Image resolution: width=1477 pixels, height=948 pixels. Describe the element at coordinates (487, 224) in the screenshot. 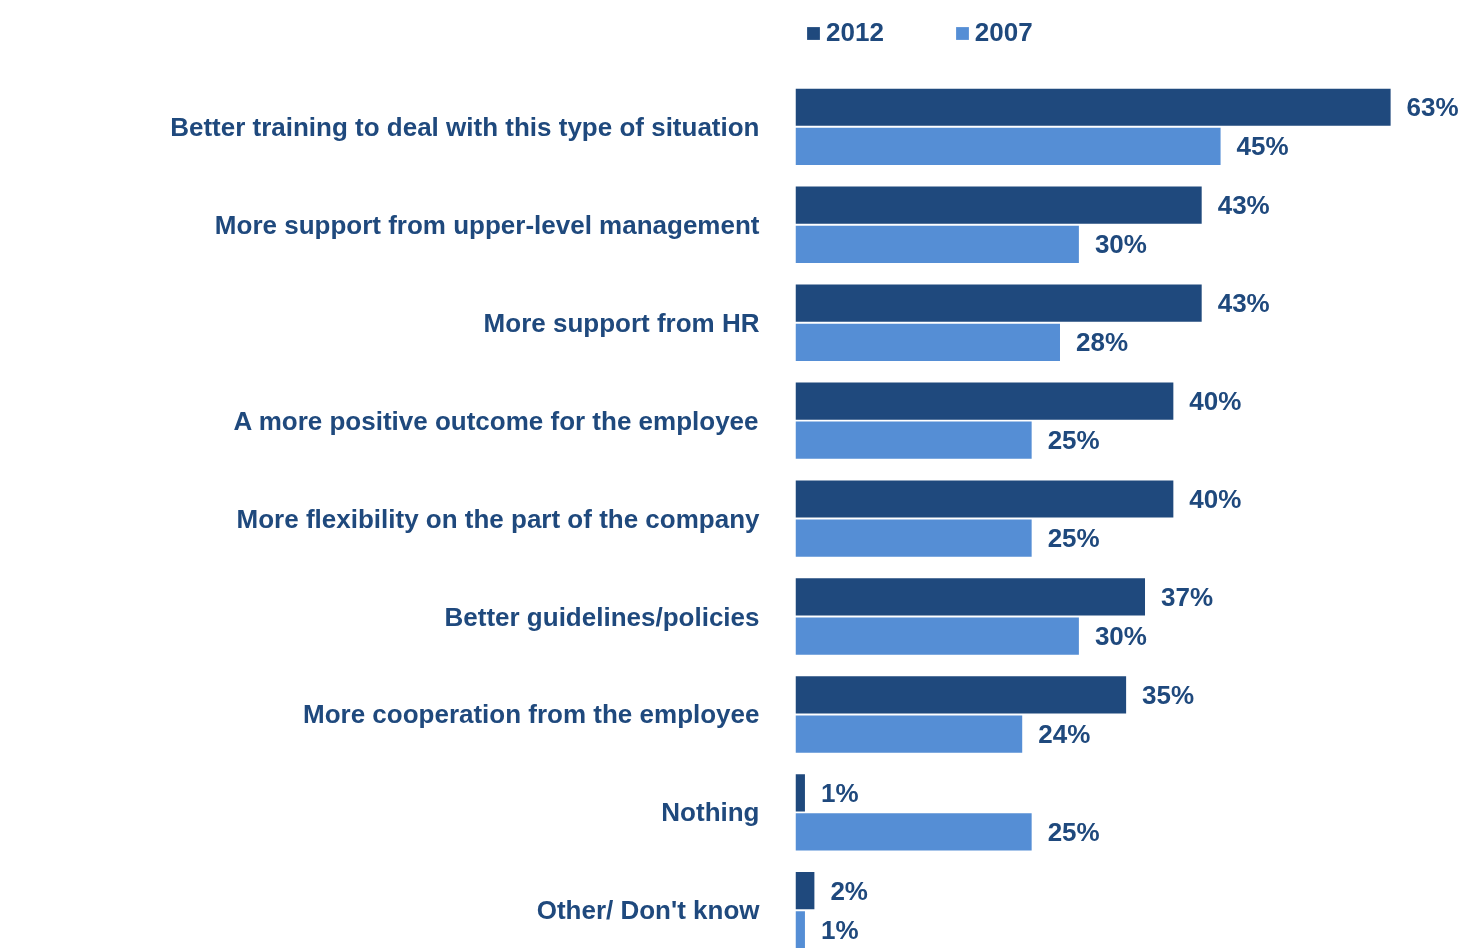

I see `y-tick-label: More support from upper-level management` at that location.